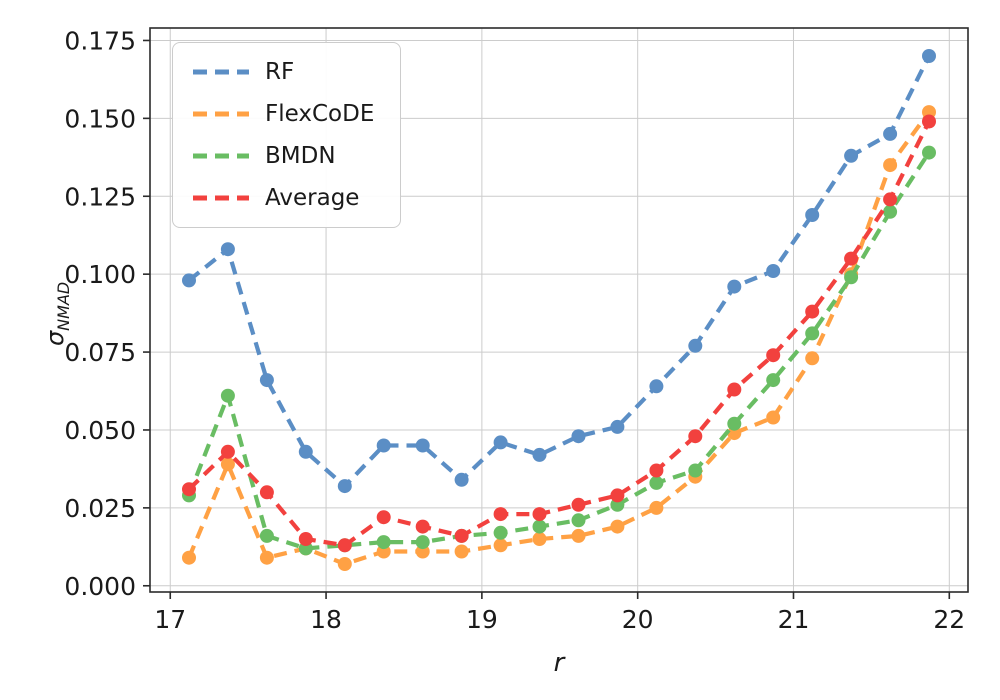 Image resolution: width=1000 pixels, height=700 pixels. What do you see at coordinates (100, 352) in the screenshot?
I see `y-tick-label: 0.075` at bounding box center [100, 352].